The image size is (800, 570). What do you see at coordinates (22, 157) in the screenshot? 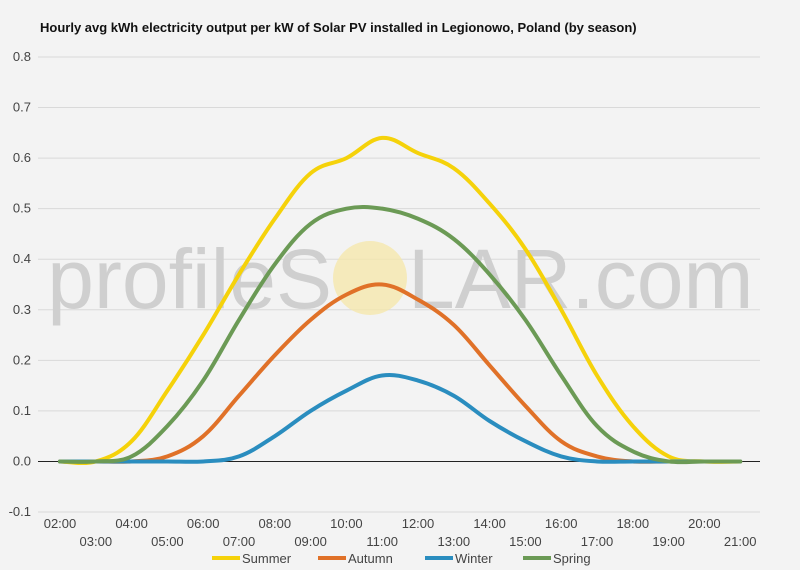
I see `y-tick-label: 0.6` at bounding box center [22, 157].